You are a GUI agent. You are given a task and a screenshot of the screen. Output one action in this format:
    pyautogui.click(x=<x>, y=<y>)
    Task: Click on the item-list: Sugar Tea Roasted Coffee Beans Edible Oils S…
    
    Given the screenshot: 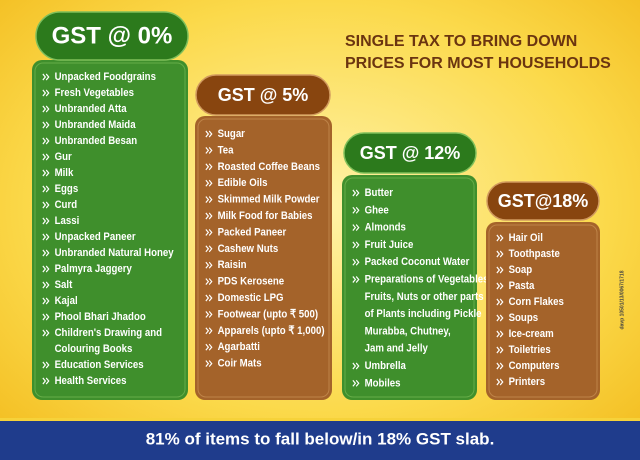 What is the action you would take?
    pyautogui.click(x=265, y=248)
    